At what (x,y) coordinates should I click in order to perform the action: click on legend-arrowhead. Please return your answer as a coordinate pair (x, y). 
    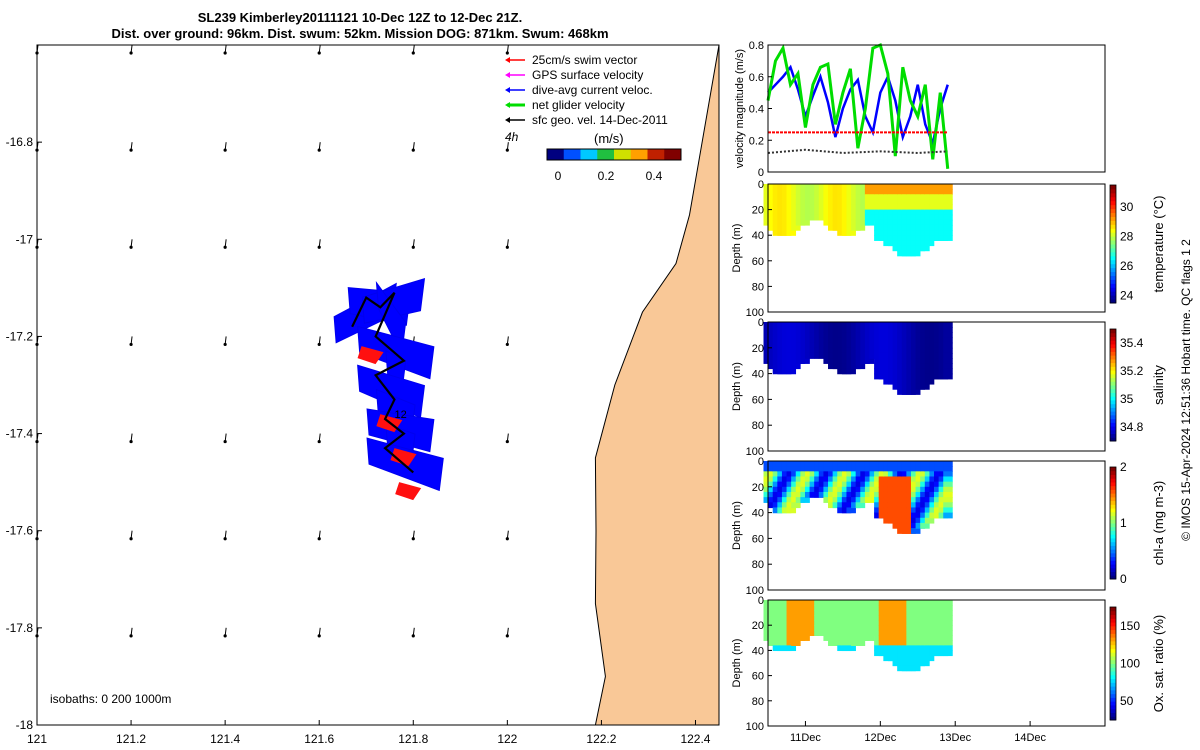
    Looking at the image, I should click on (507, 75).